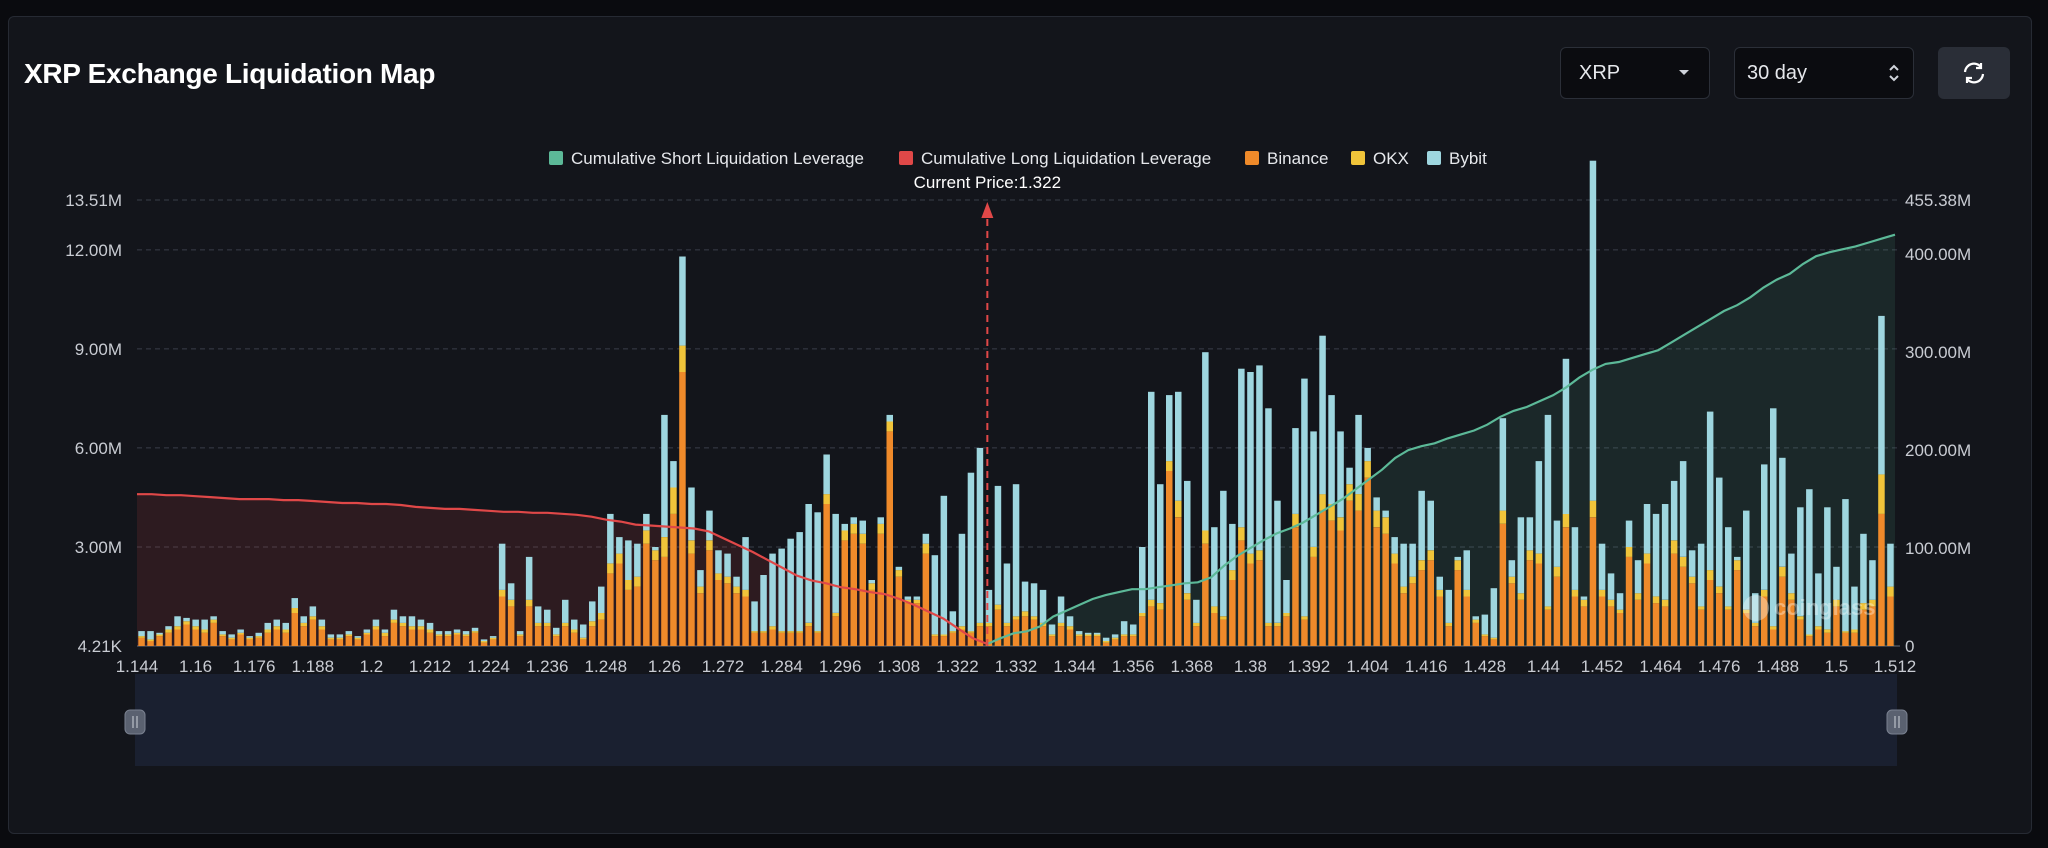  What do you see at coordinates (1894, 73) in the screenshot?
I see `updown-chevron-icon` at bounding box center [1894, 73].